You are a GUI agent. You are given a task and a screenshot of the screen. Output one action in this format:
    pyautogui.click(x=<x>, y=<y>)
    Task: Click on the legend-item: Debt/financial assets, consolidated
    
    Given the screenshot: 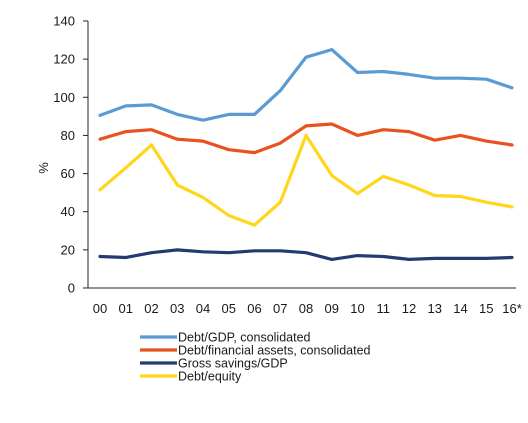 What is the action you would take?
    pyautogui.click(x=255, y=351)
    